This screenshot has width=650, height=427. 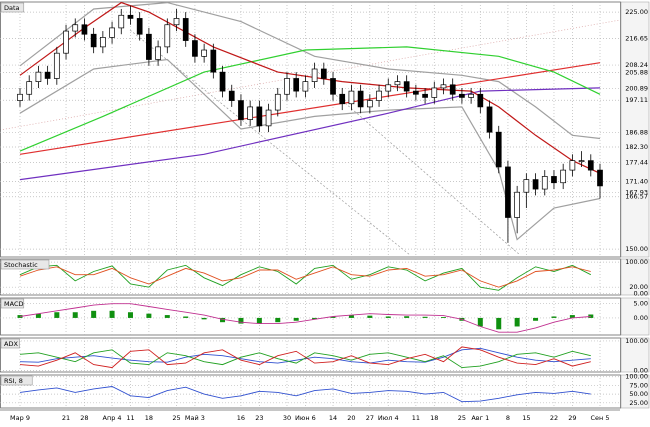 I want to click on y-tick-label: 0.00, so click(x=641, y=371).